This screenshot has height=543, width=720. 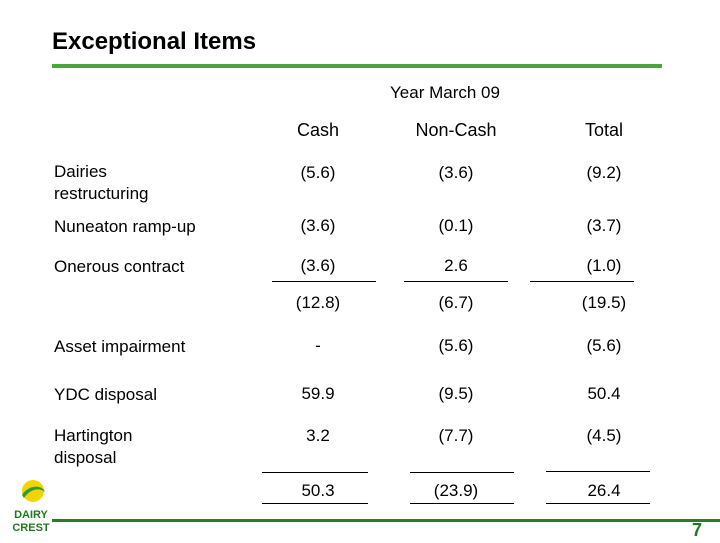 What do you see at coordinates (604, 435) in the screenshot?
I see `cell-total: (4.5)` at bounding box center [604, 435].